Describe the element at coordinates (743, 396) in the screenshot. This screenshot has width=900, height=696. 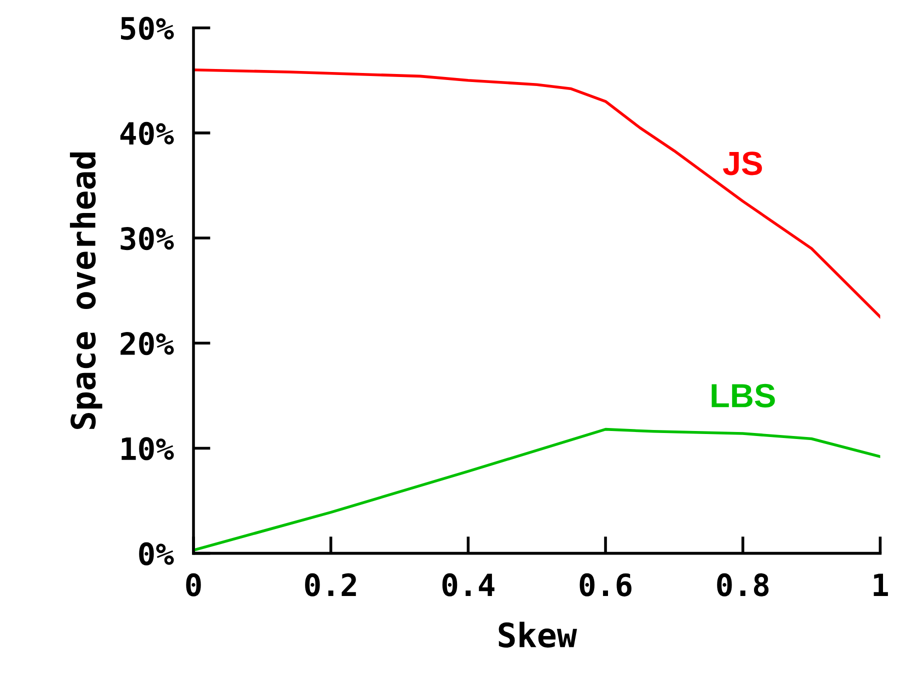
I see `series-label: LBS` at that location.